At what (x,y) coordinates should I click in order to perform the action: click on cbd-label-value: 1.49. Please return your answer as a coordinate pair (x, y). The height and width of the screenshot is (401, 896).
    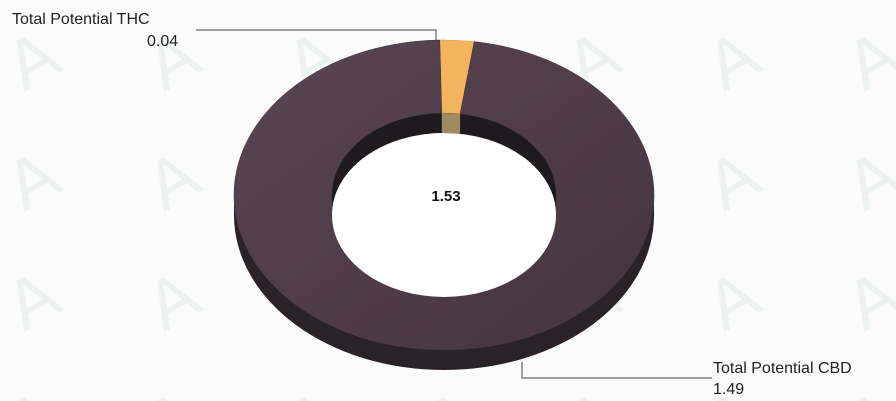
    Looking at the image, I should click on (728, 389).